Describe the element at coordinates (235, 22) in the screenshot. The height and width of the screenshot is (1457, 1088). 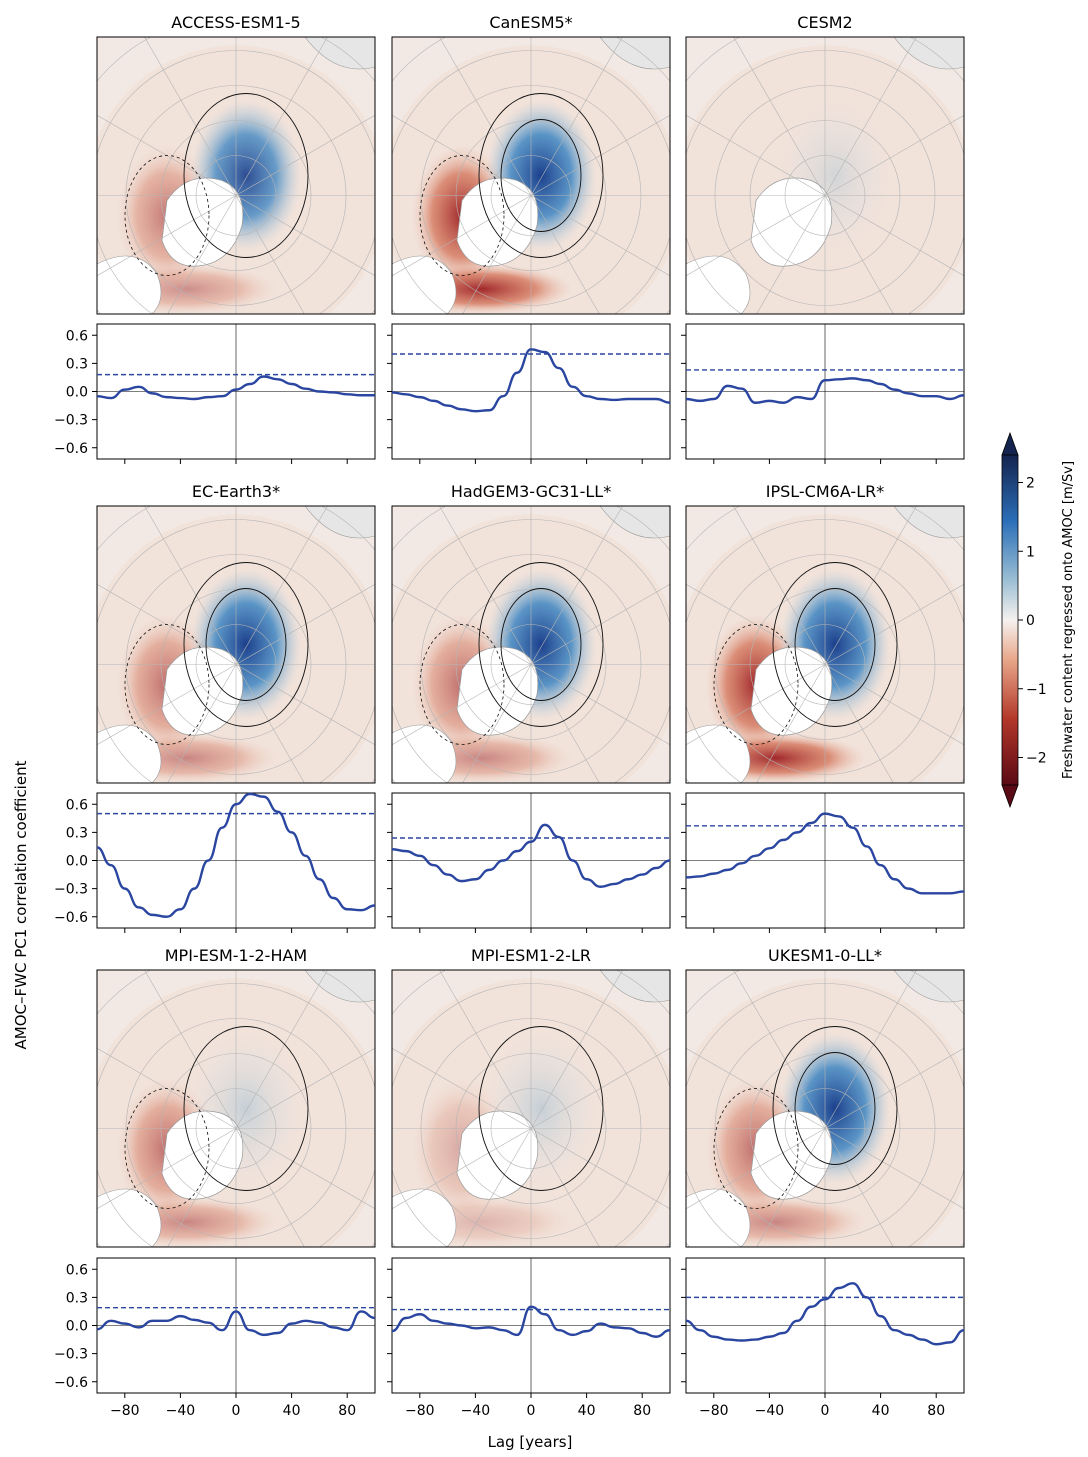
I see `panel-title: ACCESS-ESM1-5` at that location.